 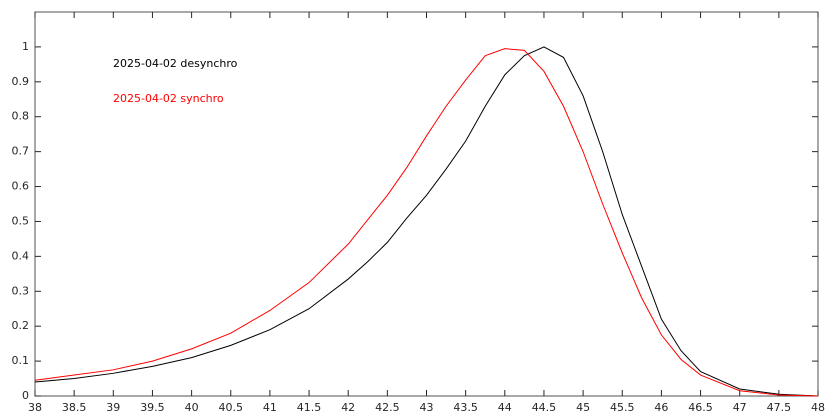 I want to click on y-tick-label: 0.2, so click(x=21, y=325).